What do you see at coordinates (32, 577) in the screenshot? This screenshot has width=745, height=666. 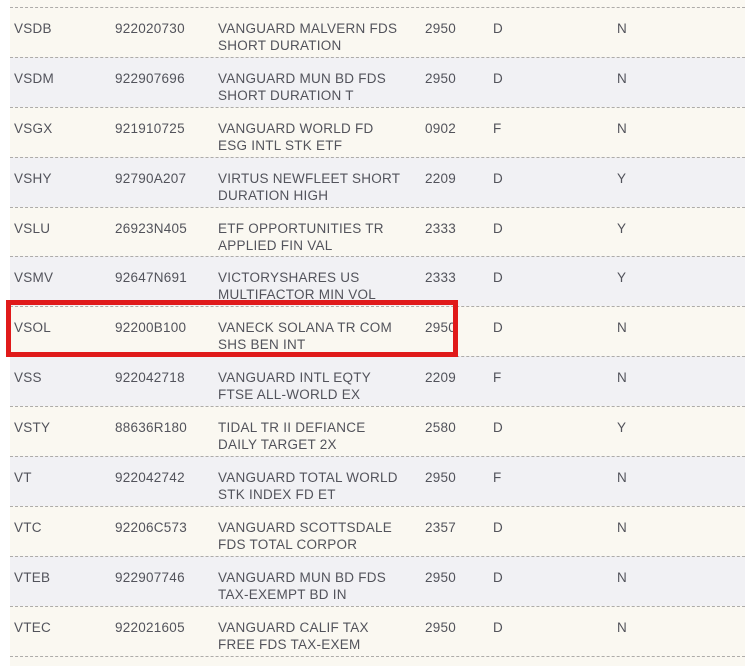 I see `symbol-cell: VTEB` at bounding box center [32, 577].